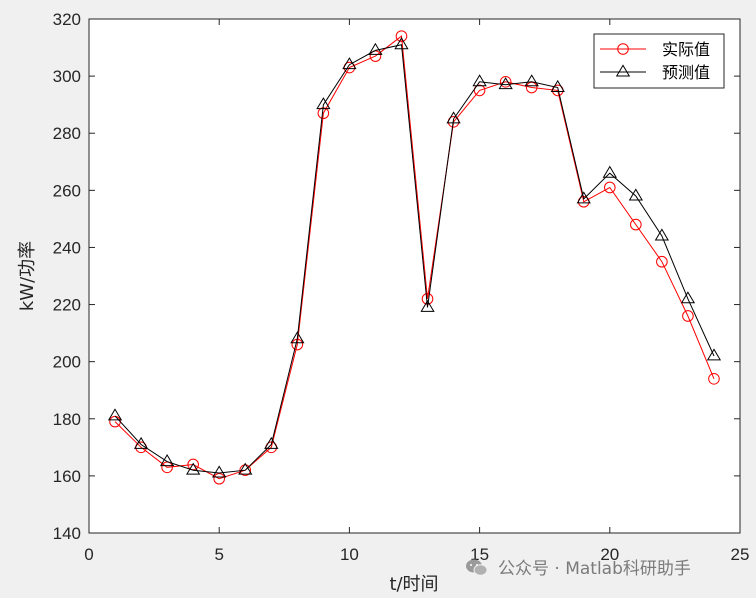  I want to click on y-tick-label: 280, so click(67, 133).